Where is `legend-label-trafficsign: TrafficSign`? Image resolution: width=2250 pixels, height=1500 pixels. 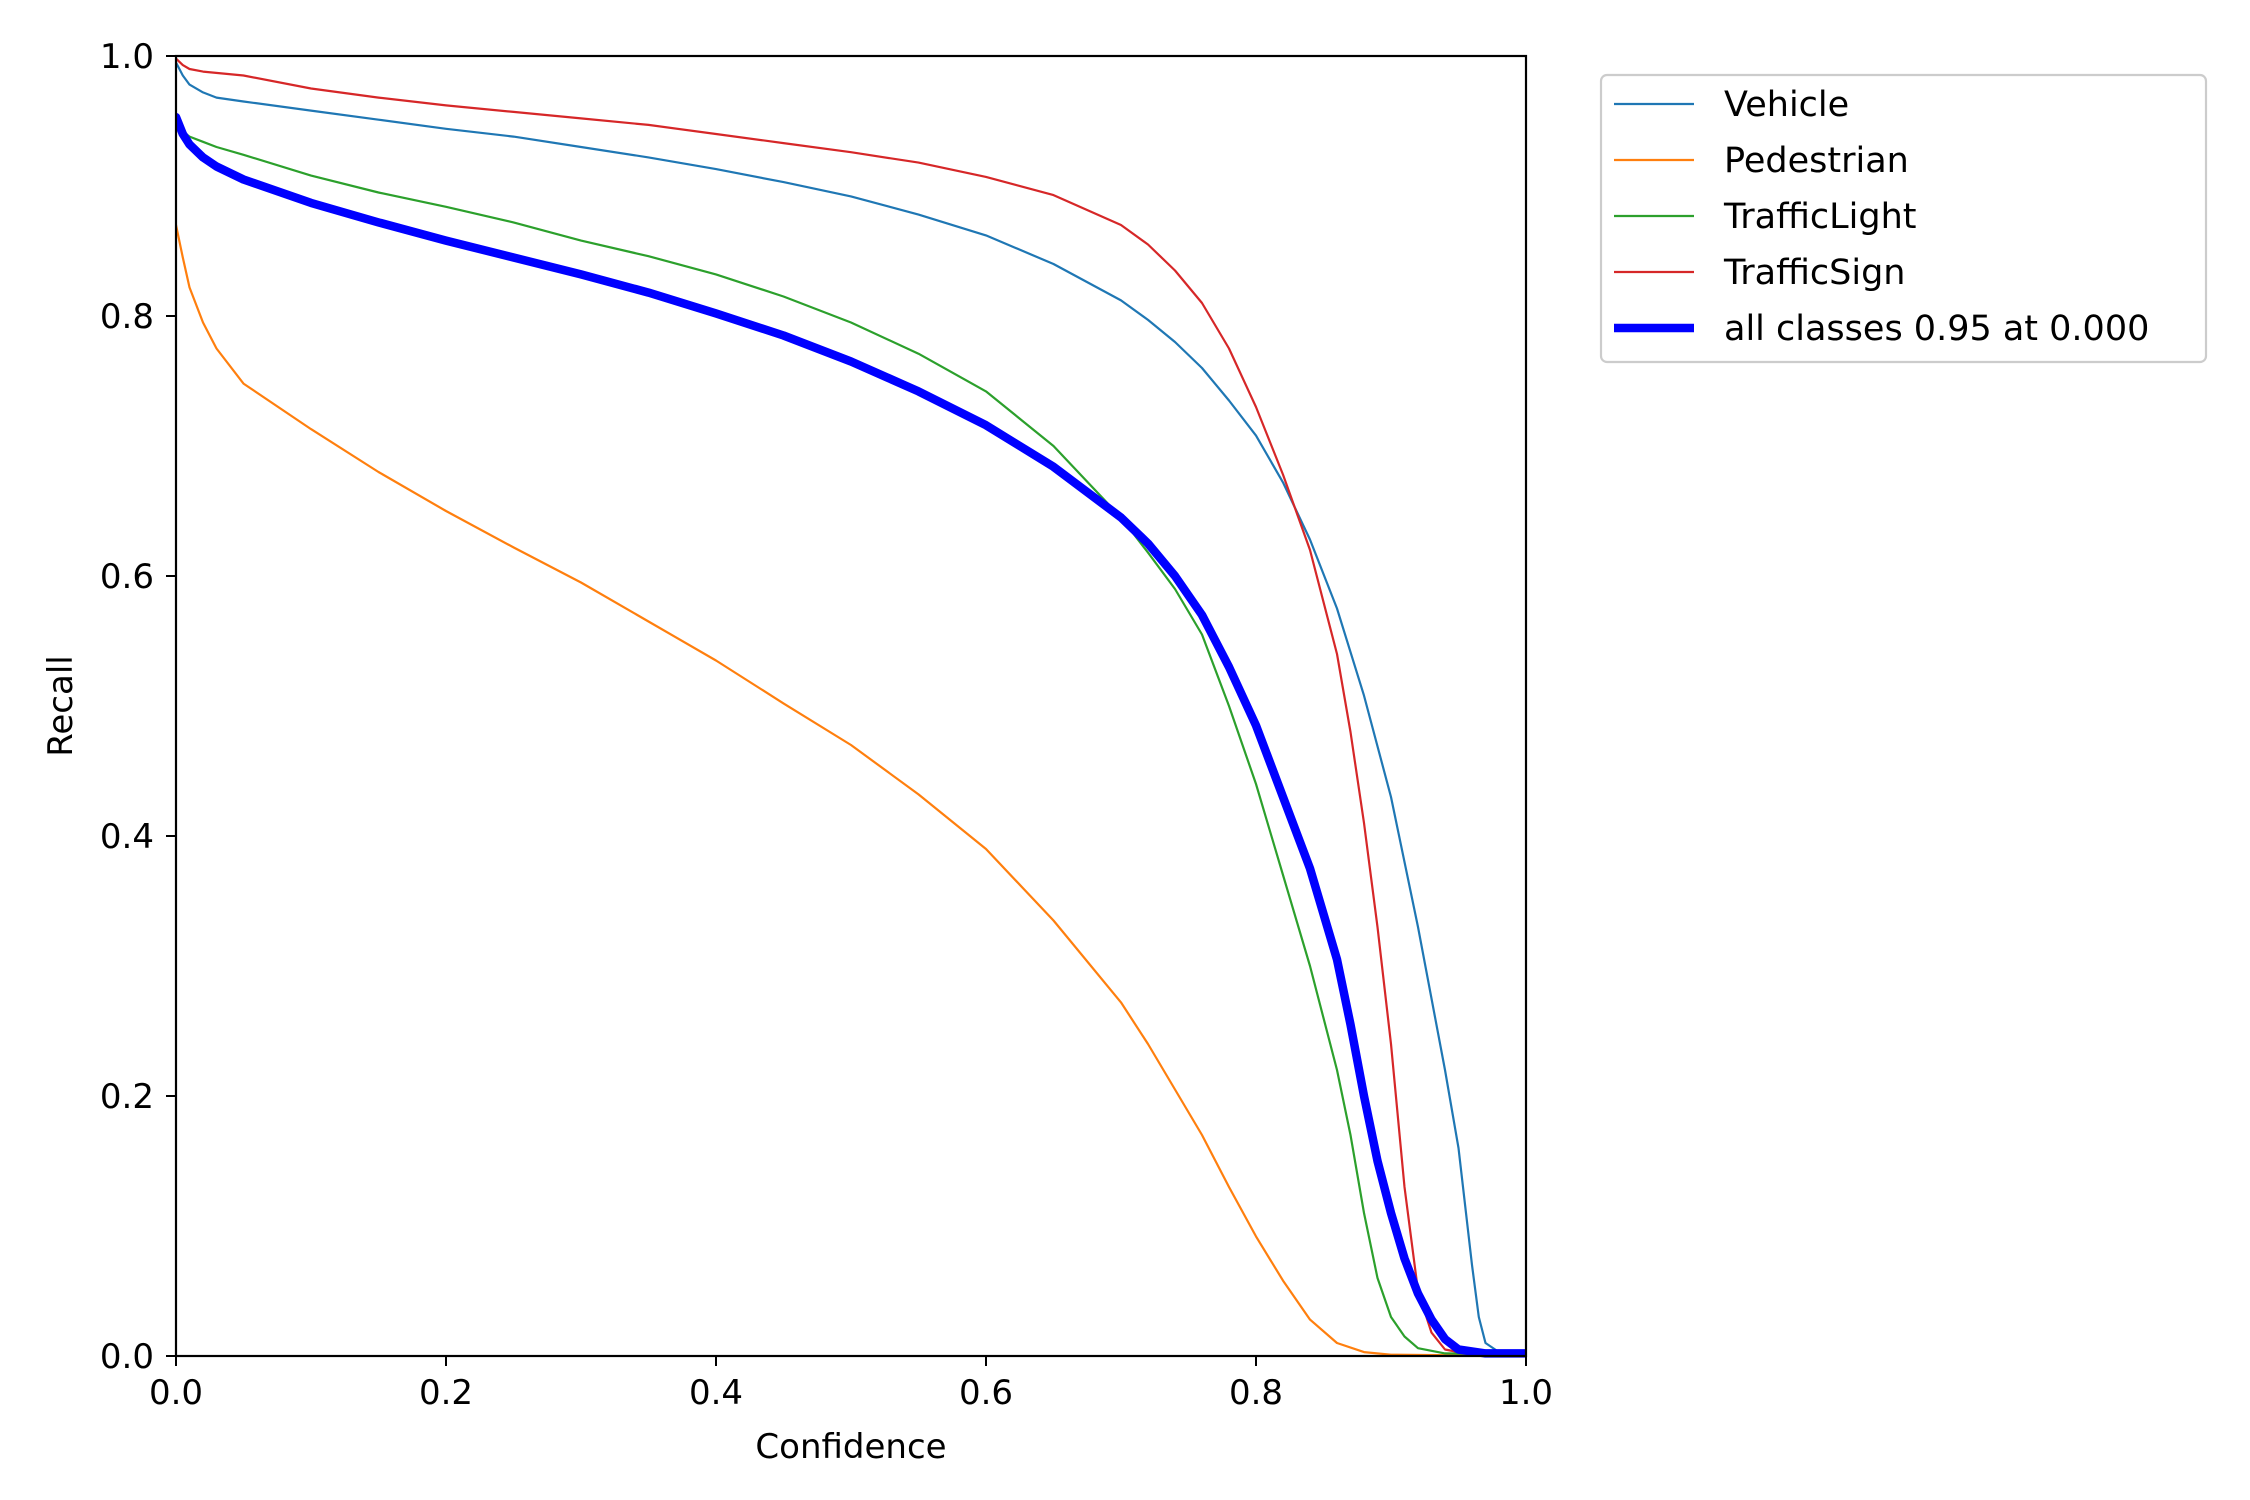 legend-label-trafficsign: TrafficSign is located at coordinates (1814, 273).